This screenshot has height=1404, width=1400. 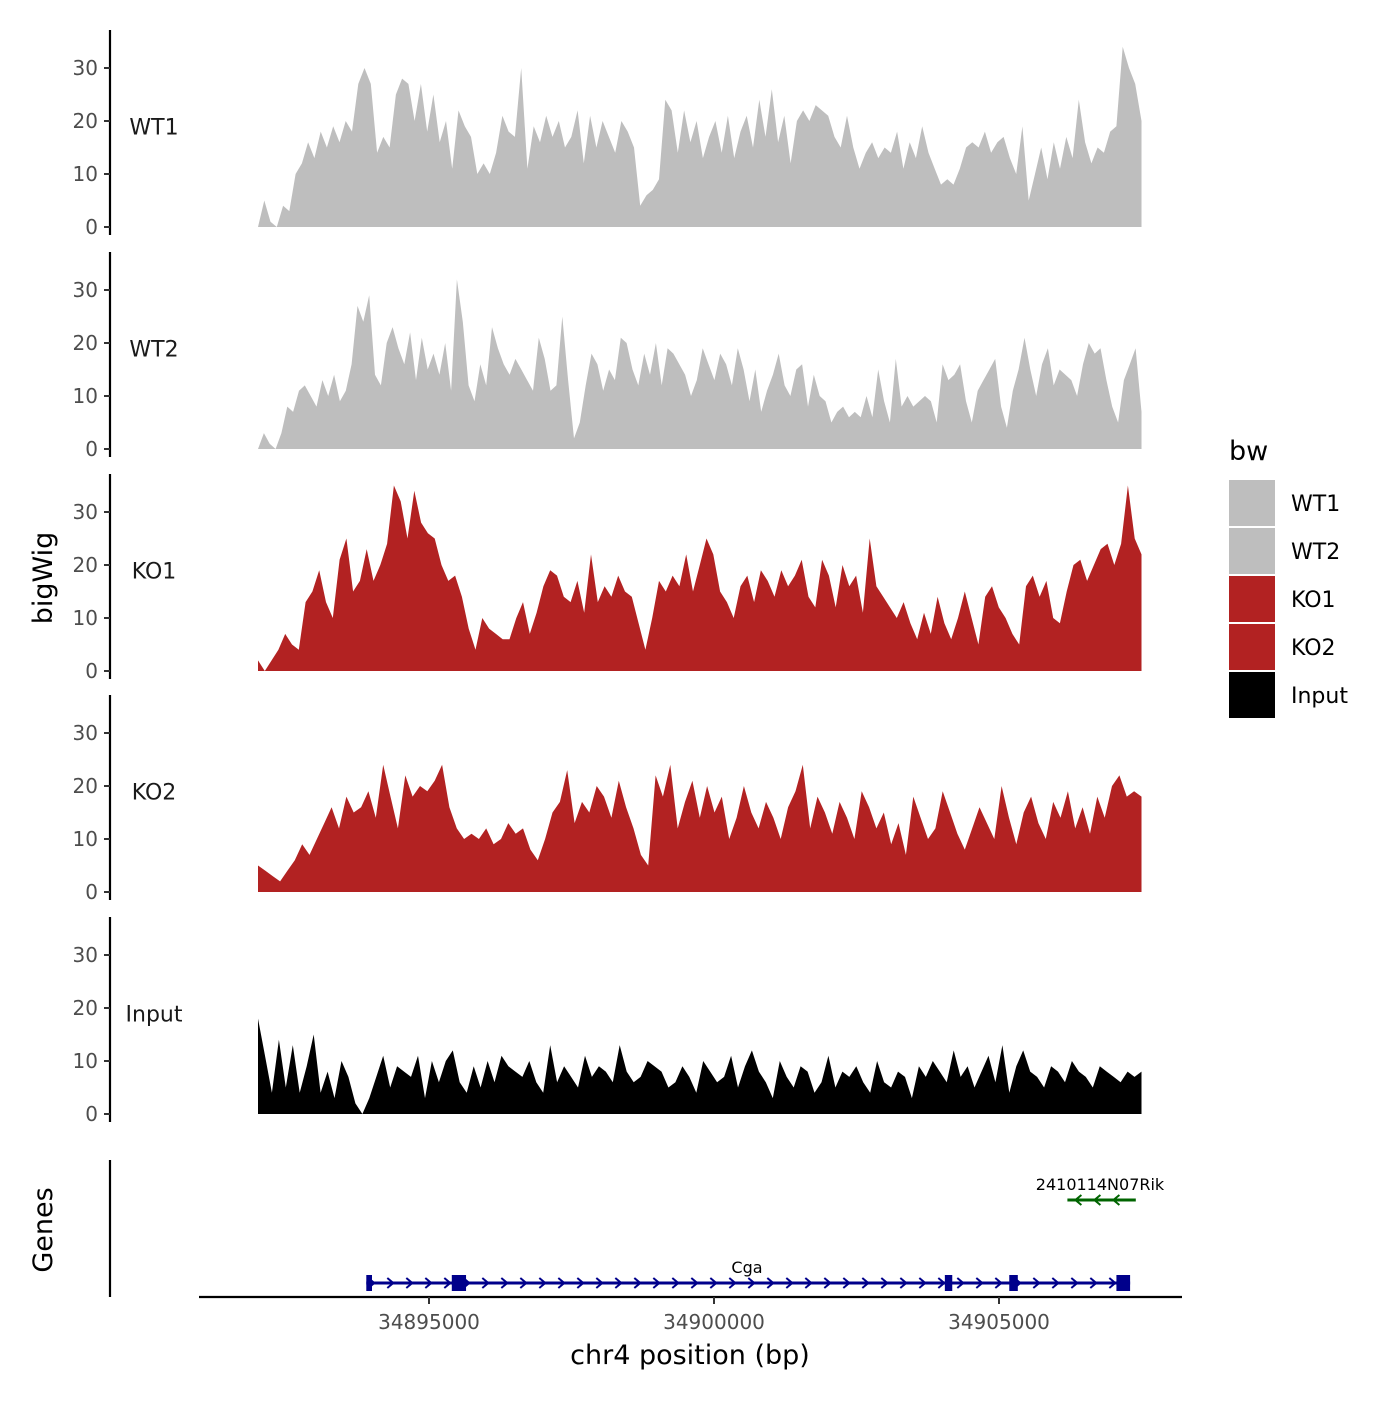 What do you see at coordinates (700, 136) in the screenshot?
I see `area-wt1` at bounding box center [700, 136].